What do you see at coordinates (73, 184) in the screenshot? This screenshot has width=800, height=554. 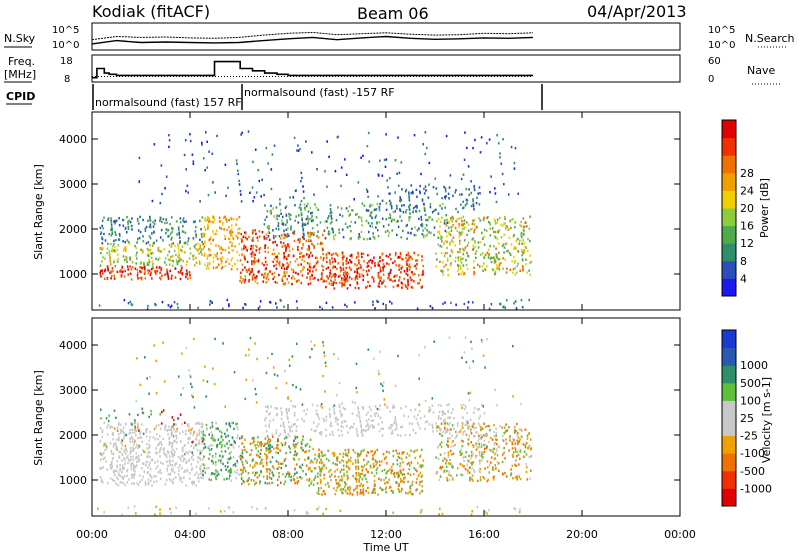 I see `range-tick-label: 3000` at bounding box center [73, 184].